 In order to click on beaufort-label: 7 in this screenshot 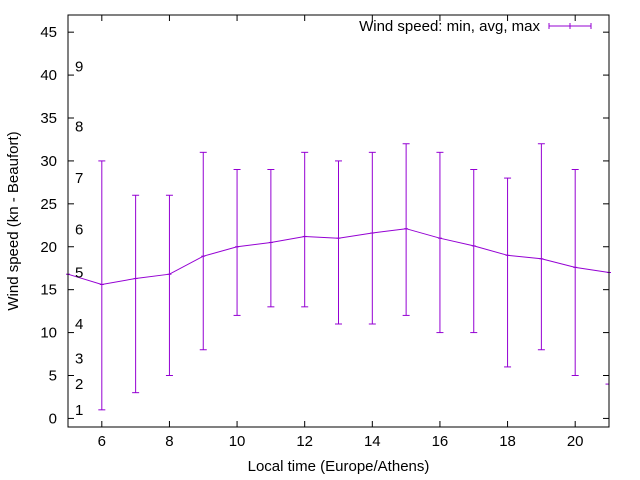, I will do `click(79, 178)`.